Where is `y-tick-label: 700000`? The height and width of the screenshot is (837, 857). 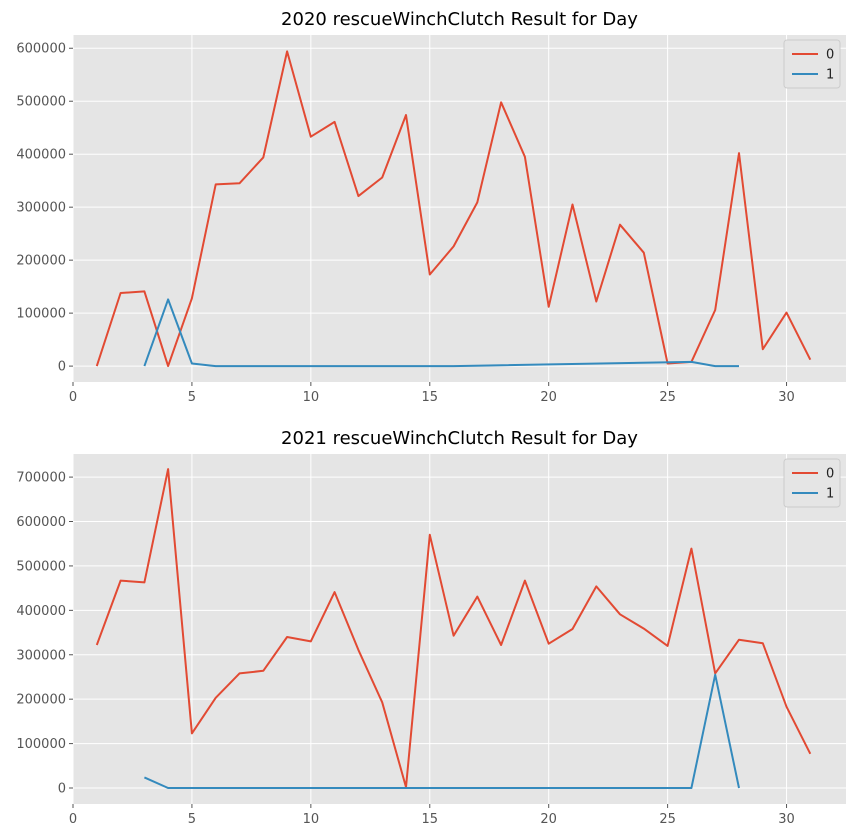 y-tick-label: 700000 is located at coordinates (41, 478).